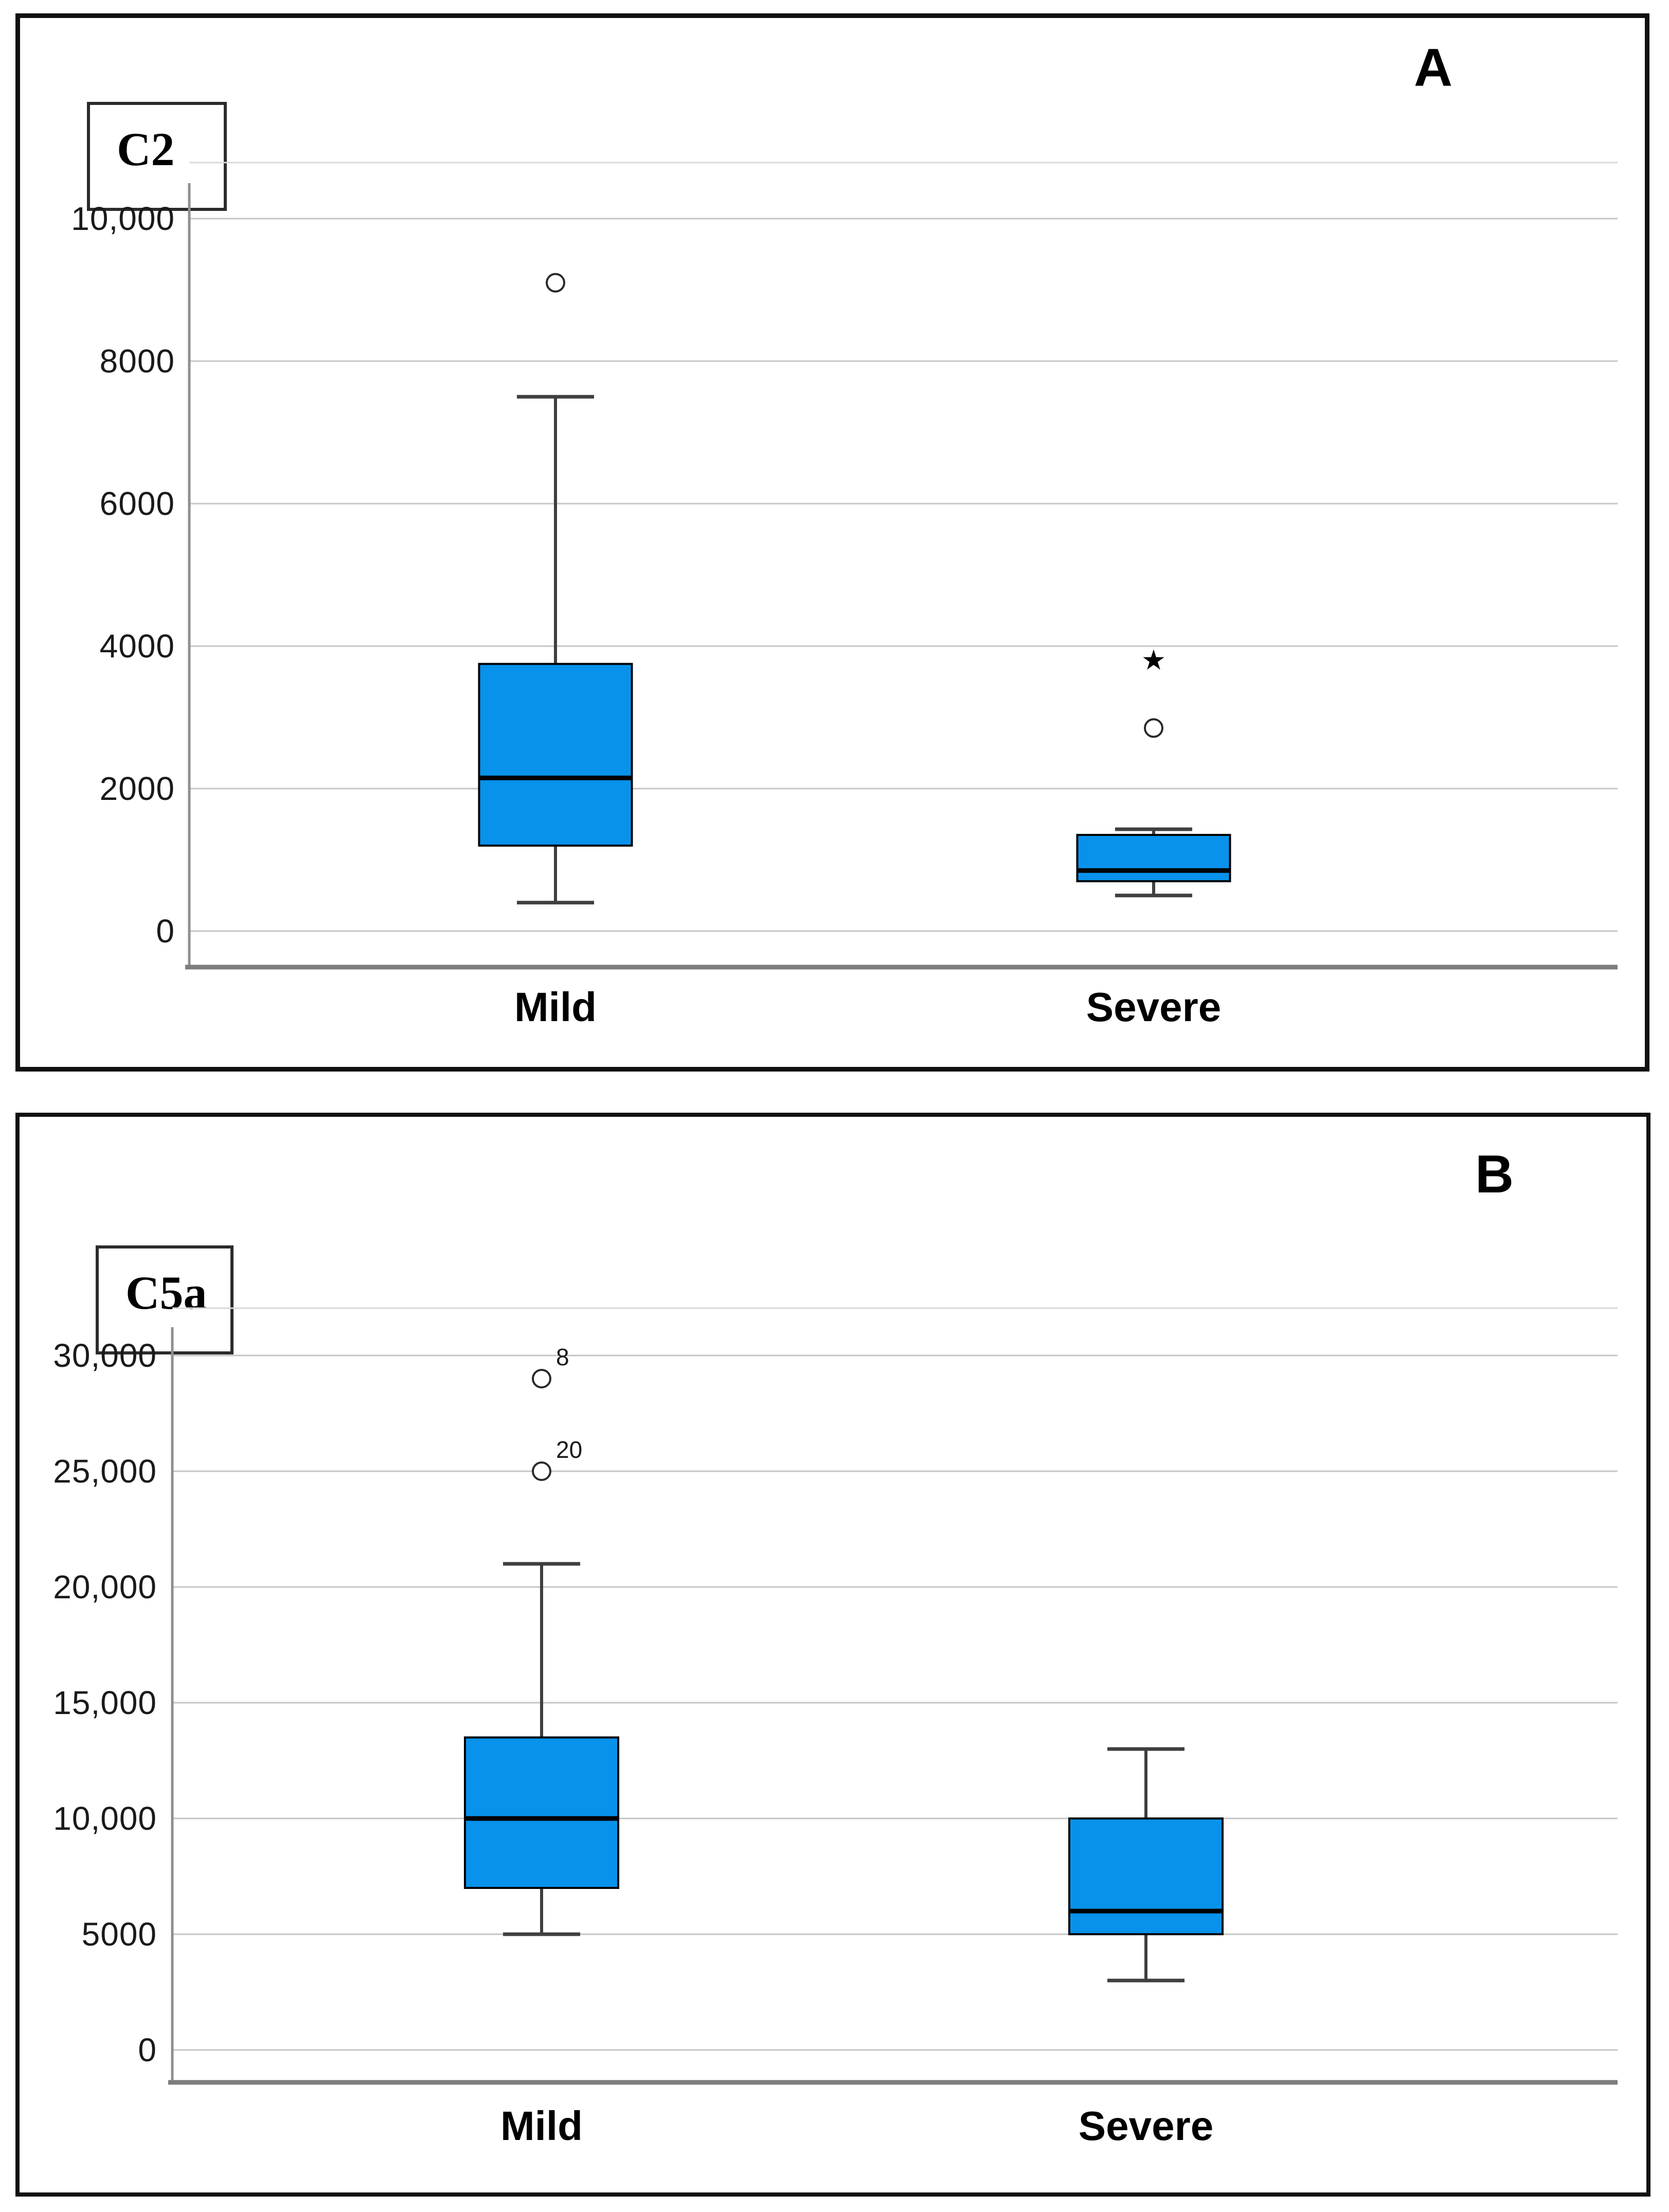 This screenshot has height=2212, width=1669. What do you see at coordinates (569, 1449) in the screenshot?
I see `outlier-case-label: 20` at bounding box center [569, 1449].